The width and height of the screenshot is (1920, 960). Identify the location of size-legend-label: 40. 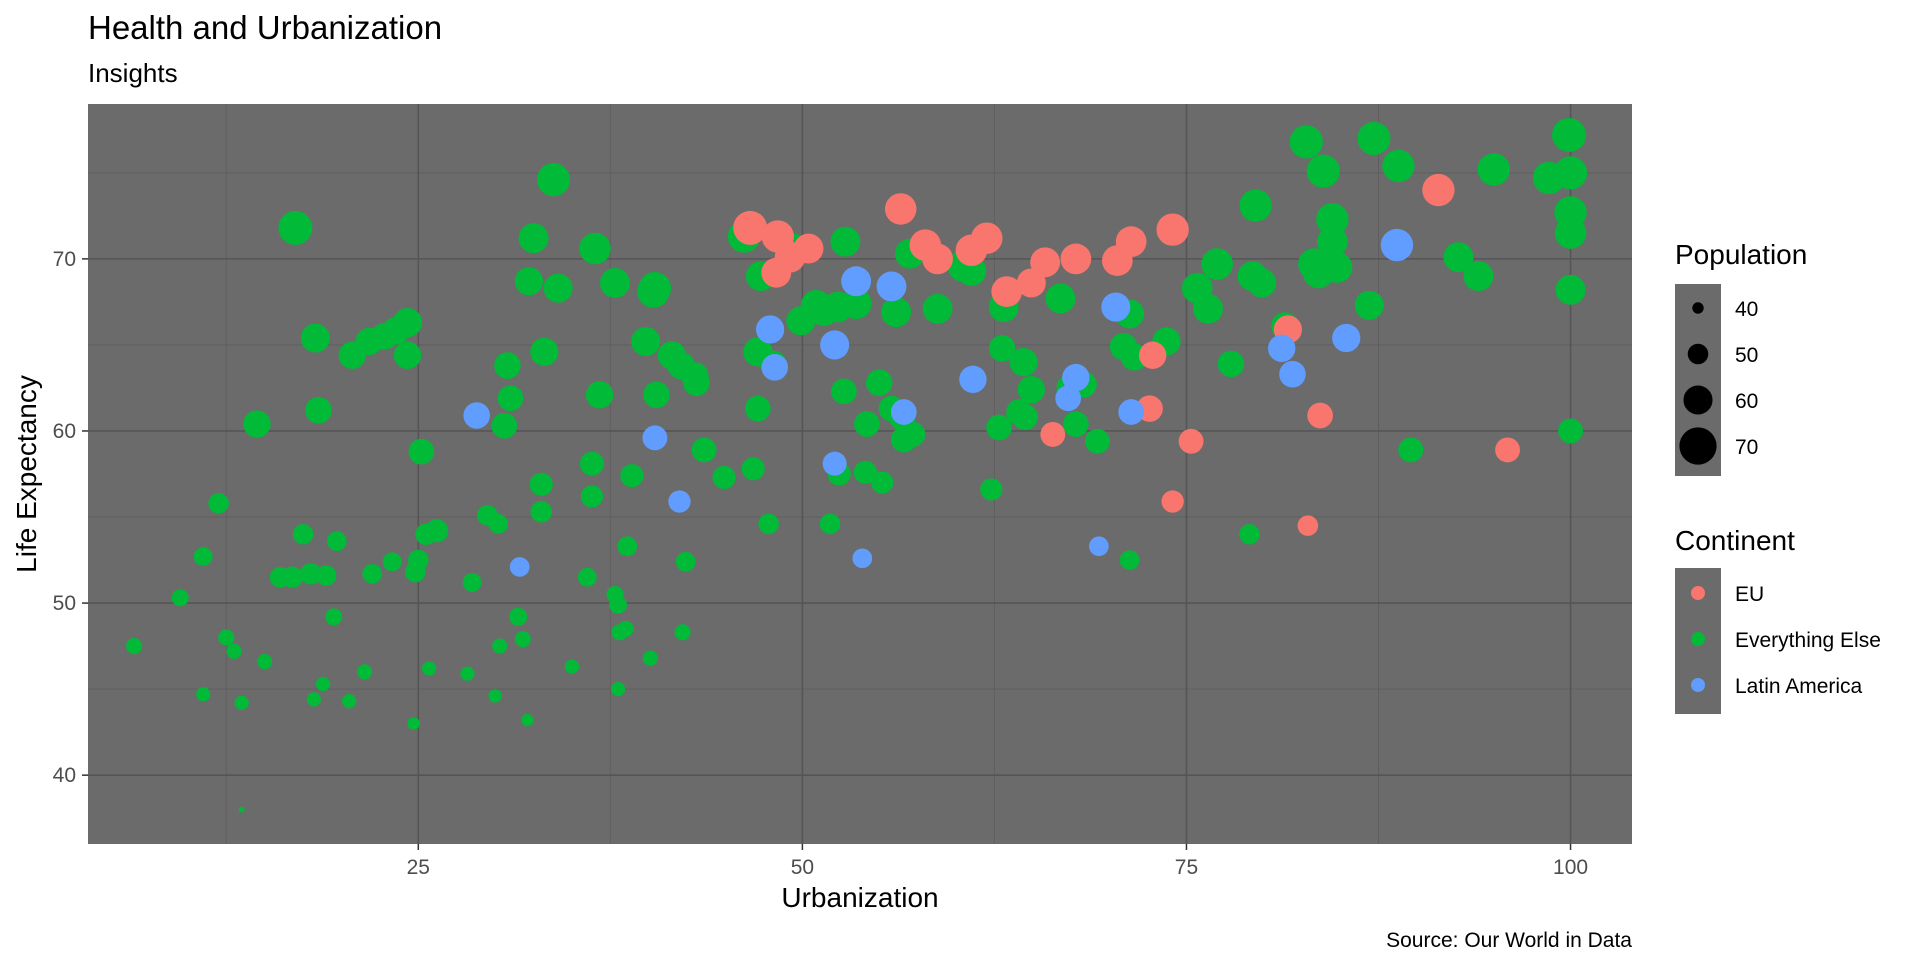
(1746, 309).